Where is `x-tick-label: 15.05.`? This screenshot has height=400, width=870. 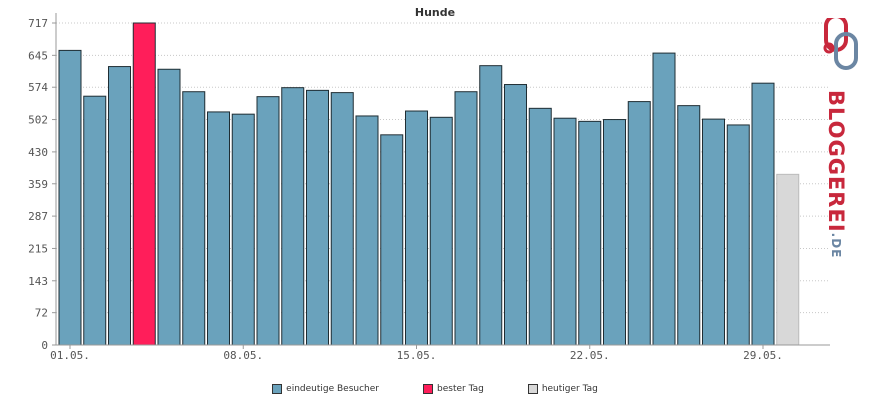
x-tick-label: 15.05. is located at coordinates (417, 355).